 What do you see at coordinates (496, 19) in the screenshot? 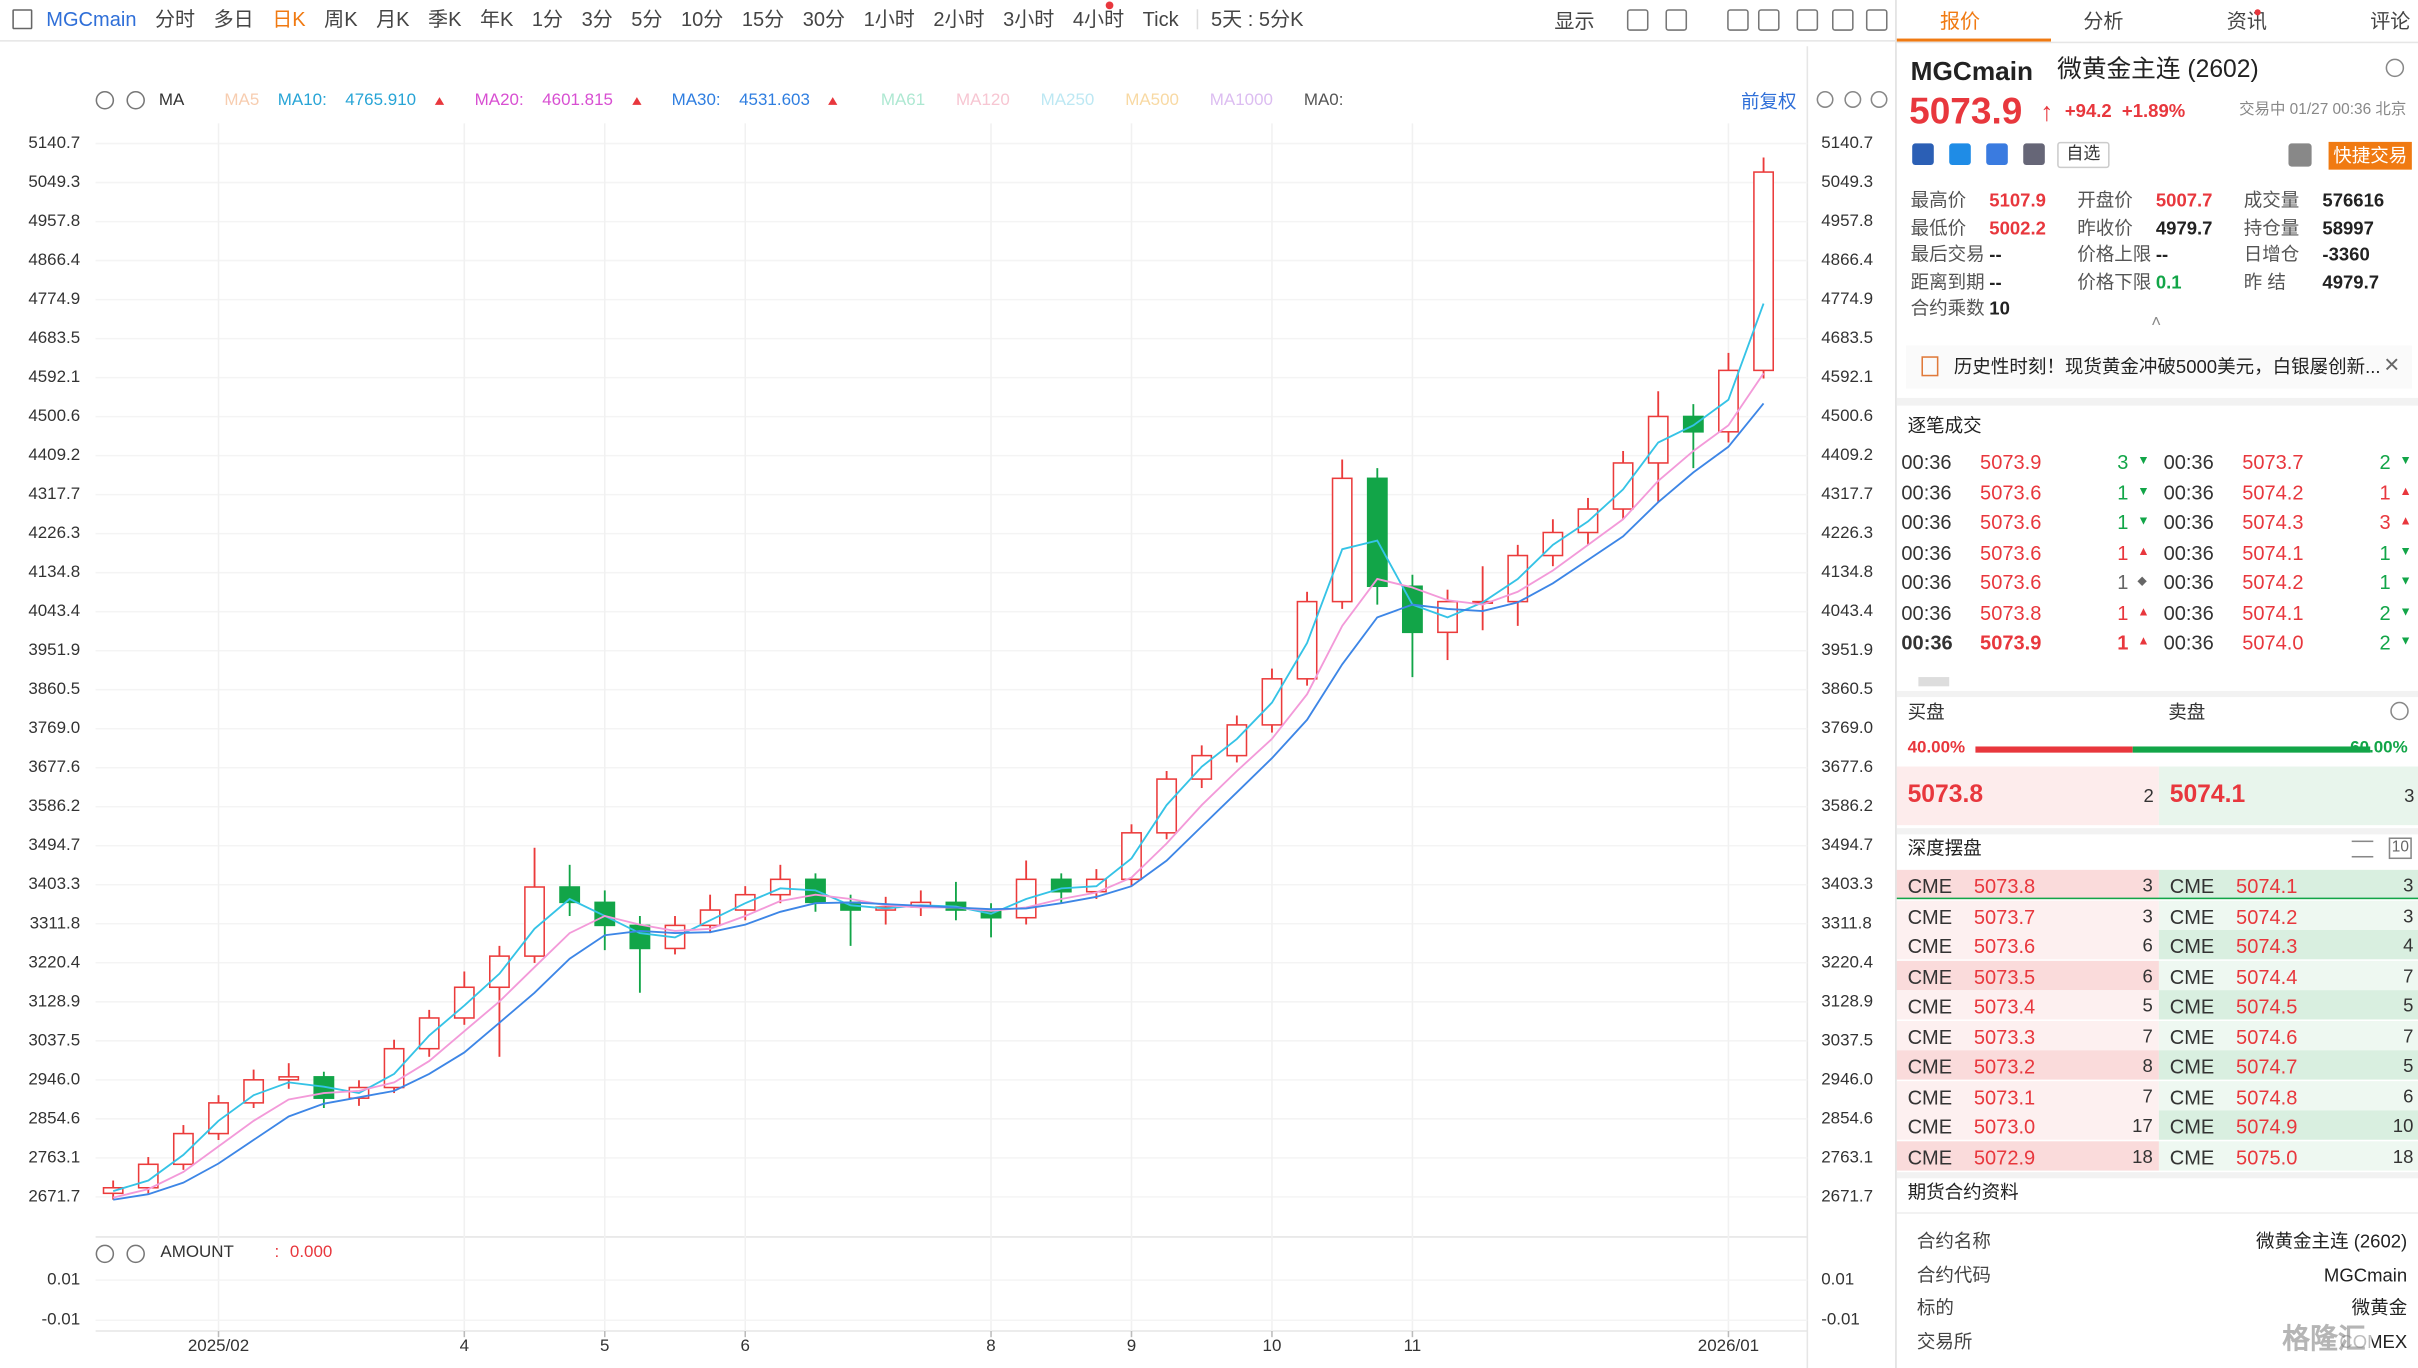
I see `period-tab: 年K` at bounding box center [496, 19].